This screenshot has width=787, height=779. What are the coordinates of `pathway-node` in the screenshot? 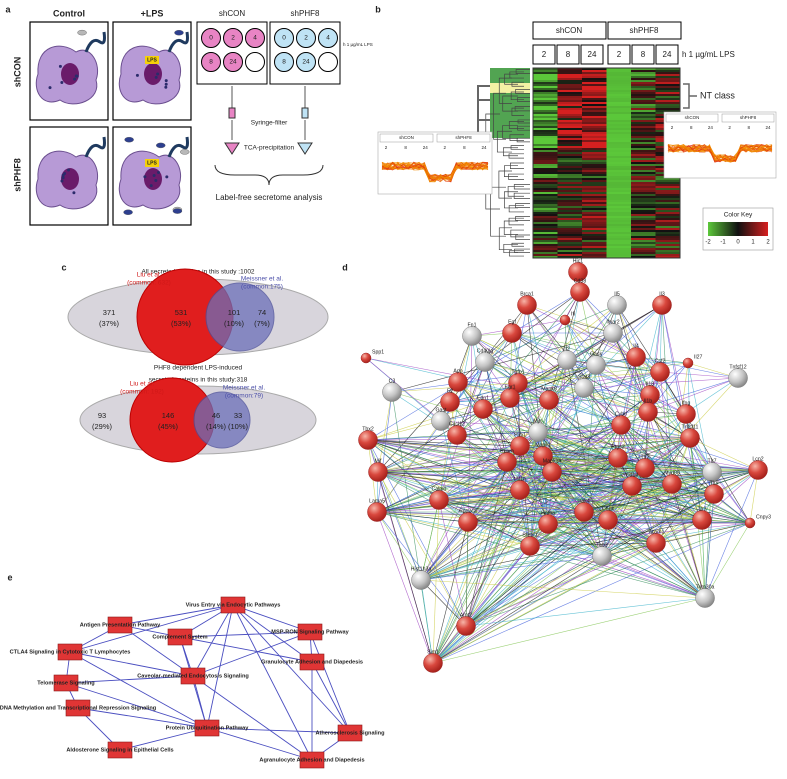 It's located at (193, 676).